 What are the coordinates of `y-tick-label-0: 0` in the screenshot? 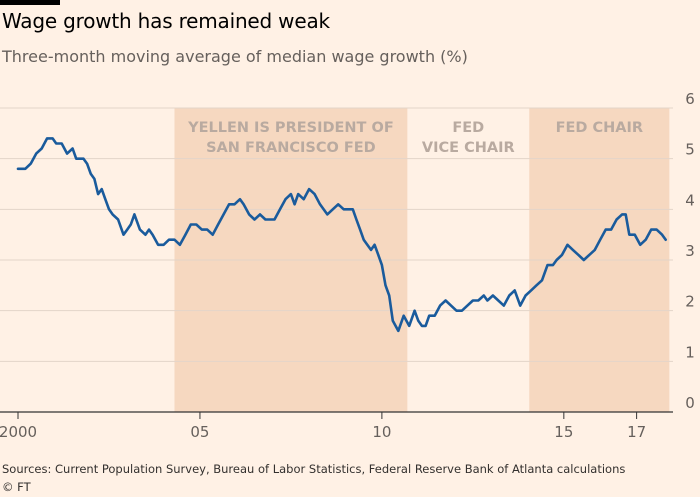 It's located at (690, 403).